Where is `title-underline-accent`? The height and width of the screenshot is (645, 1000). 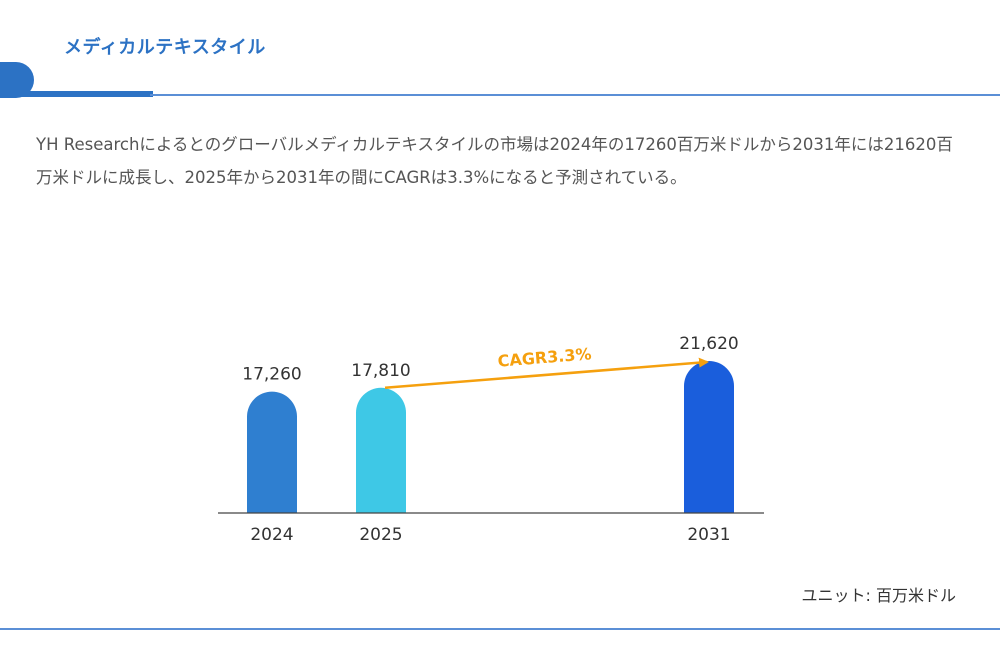 title-underline-accent is located at coordinates (76, 94).